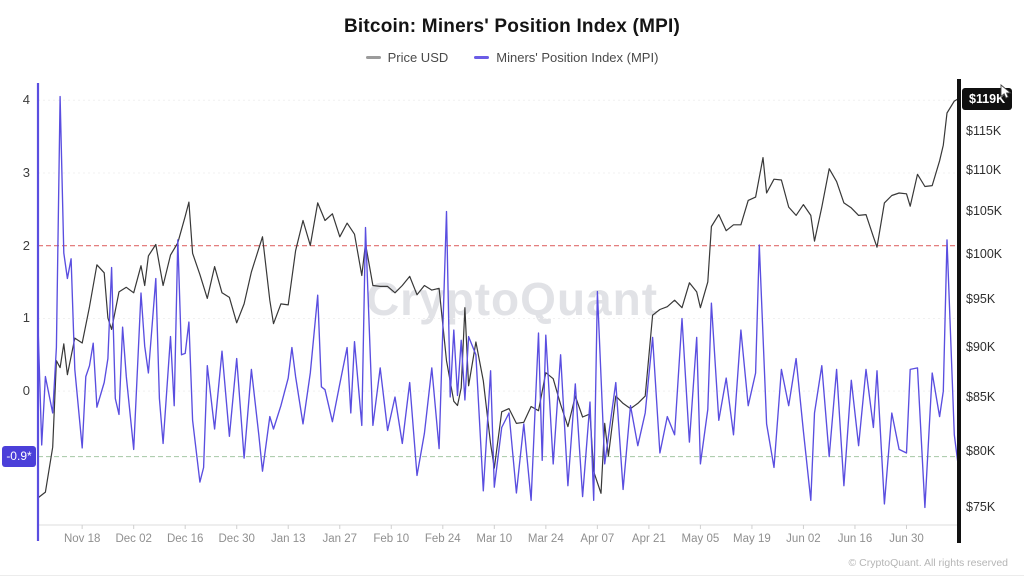 Image resolution: width=1024 pixels, height=576 pixels. Describe the element at coordinates (442, 539) in the screenshot. I see `x-axis-tick-label: Feb 24` at that location.